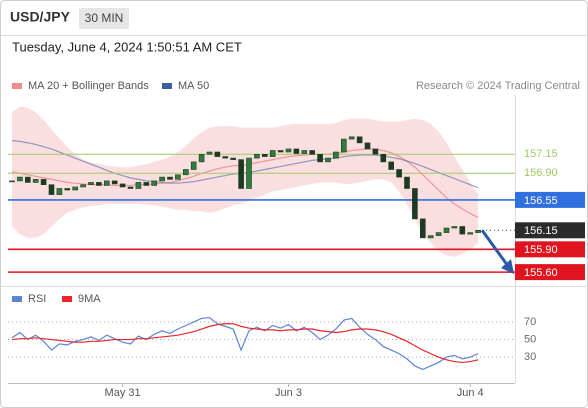 The height and width of the screenshot is (408, 588). What do you see at coordinates (541, 201) in the screenshot?
I see `level-label: 156.55` at bounding box center [541, 201].